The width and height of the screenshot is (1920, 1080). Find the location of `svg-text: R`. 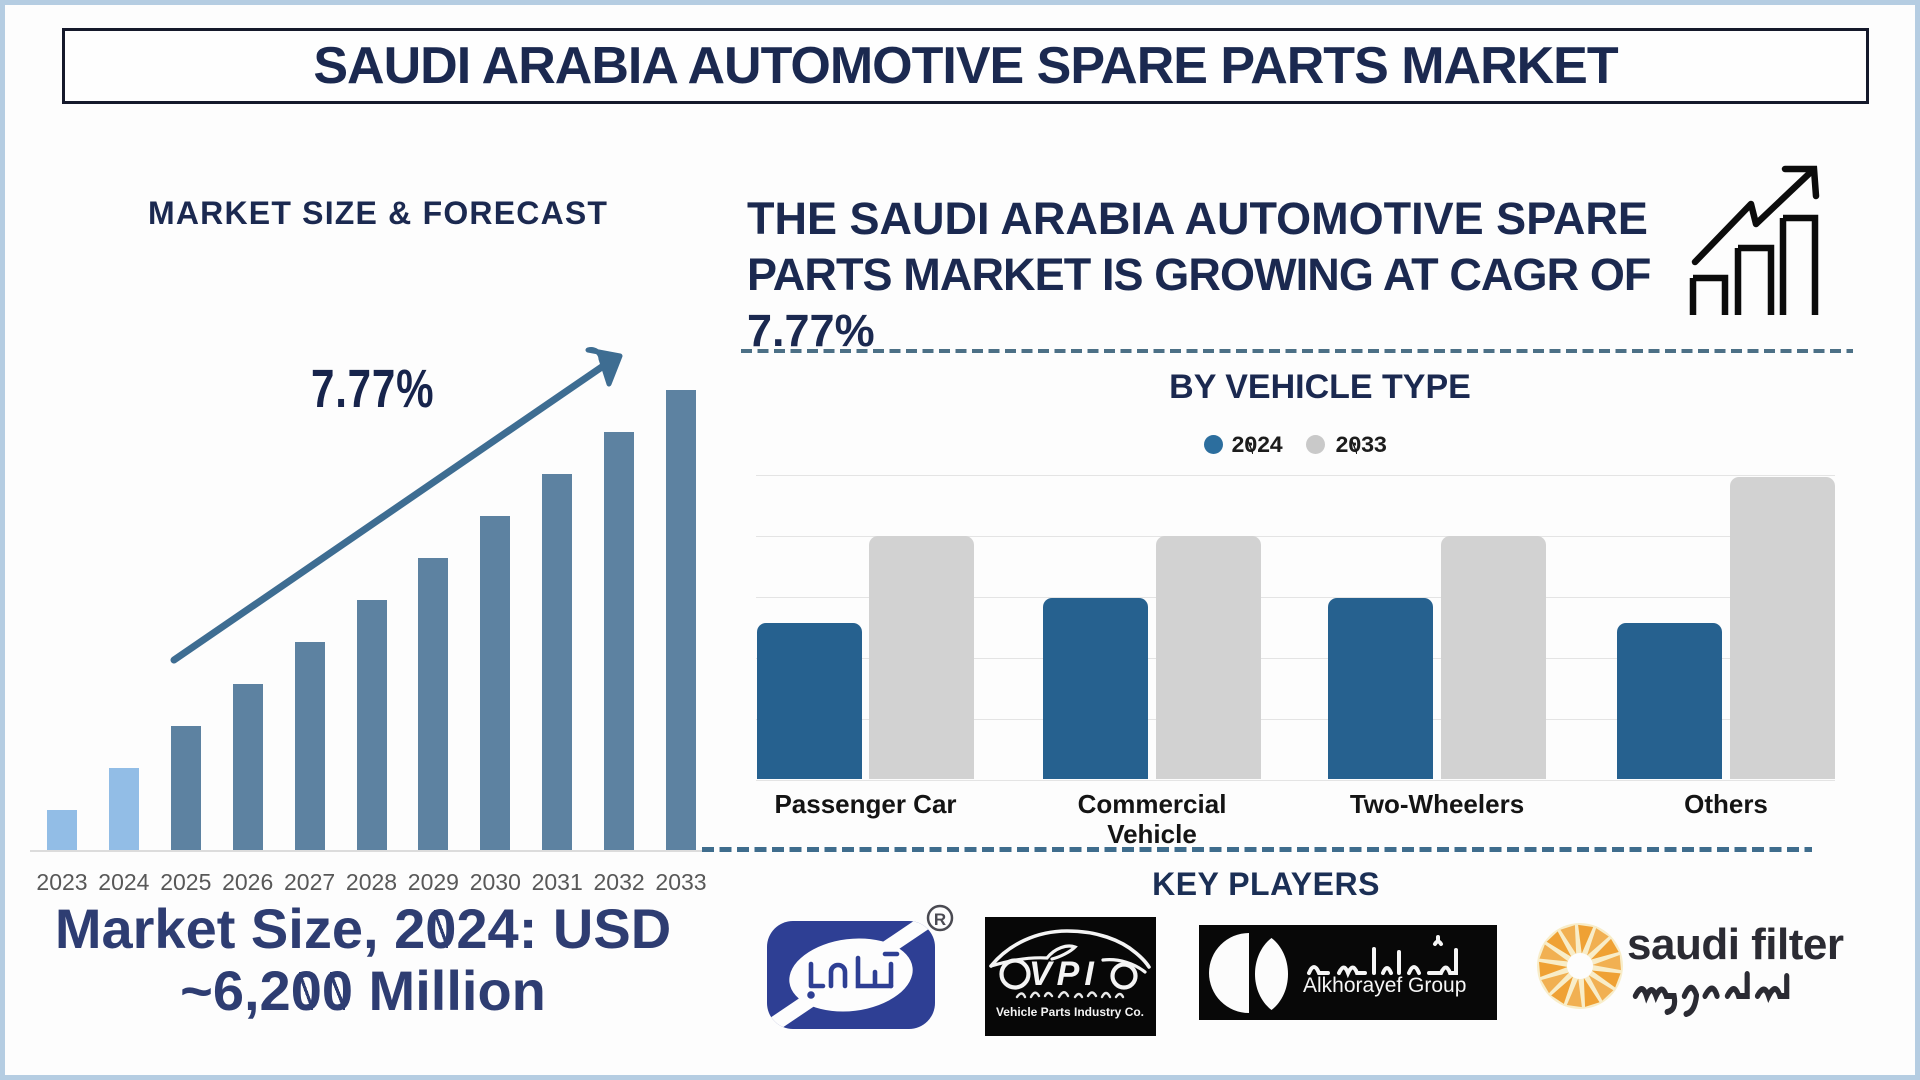

svg-text: R is located at coordinates (940, 919).